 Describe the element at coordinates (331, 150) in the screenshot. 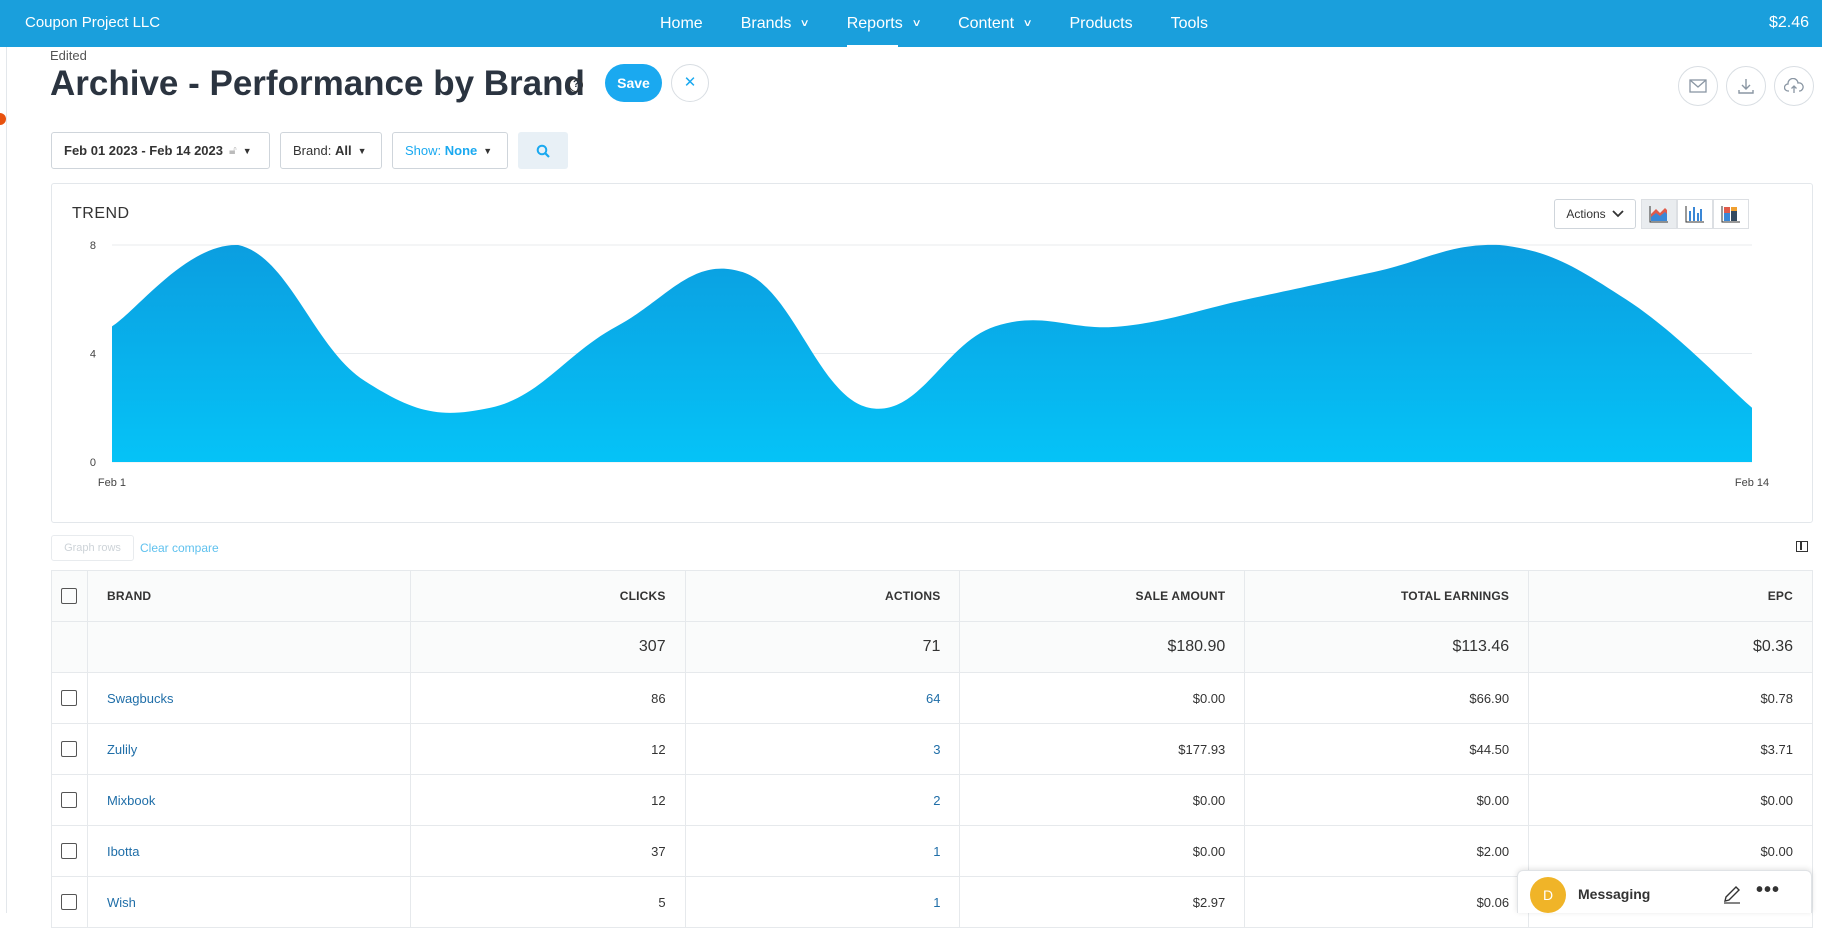

I see `brand-filter: Brand: All ▼` at that location.